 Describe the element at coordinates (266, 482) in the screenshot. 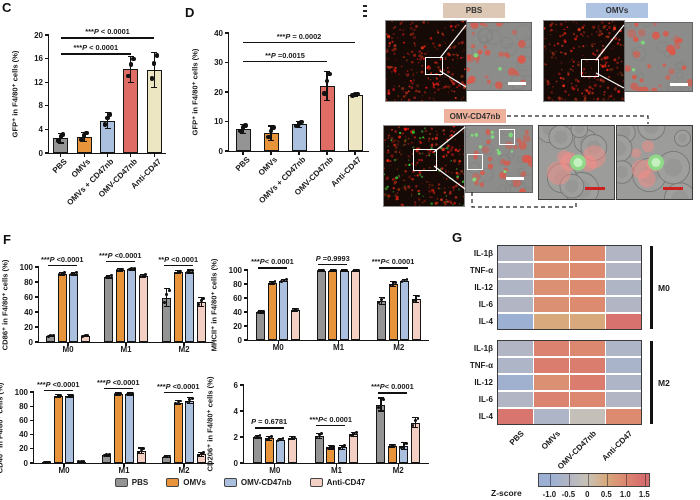

I see `legend-label: OMV-CD47nb` at that location.